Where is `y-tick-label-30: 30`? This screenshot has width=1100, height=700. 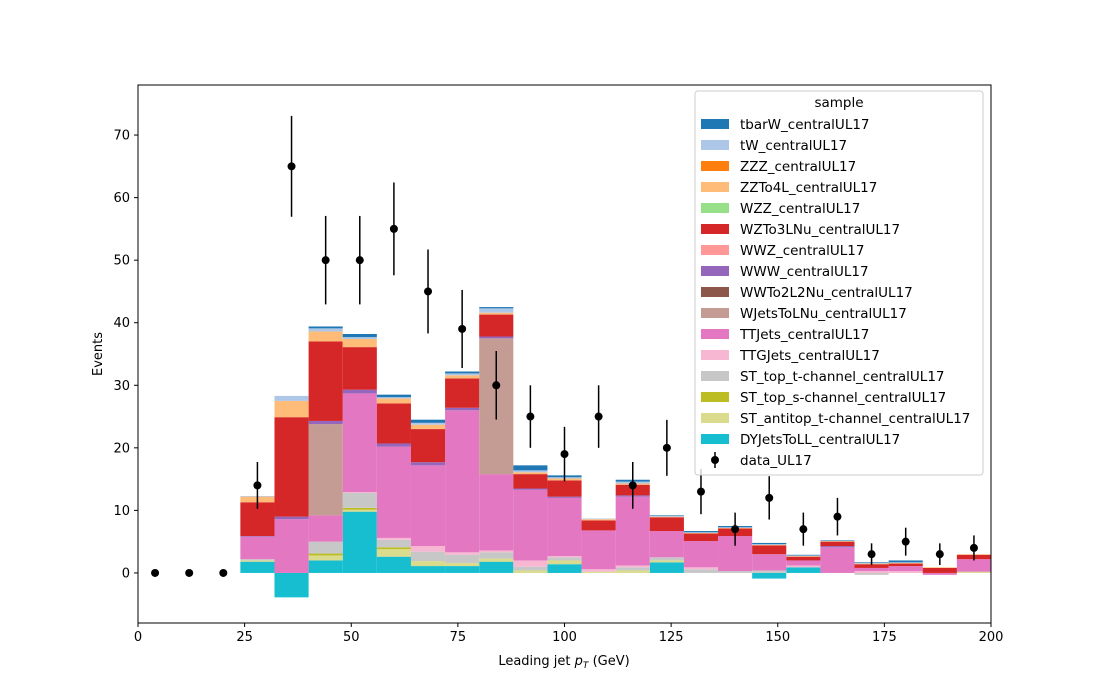
y-tick-label-30: 30 is located at coordinates (121, 386).